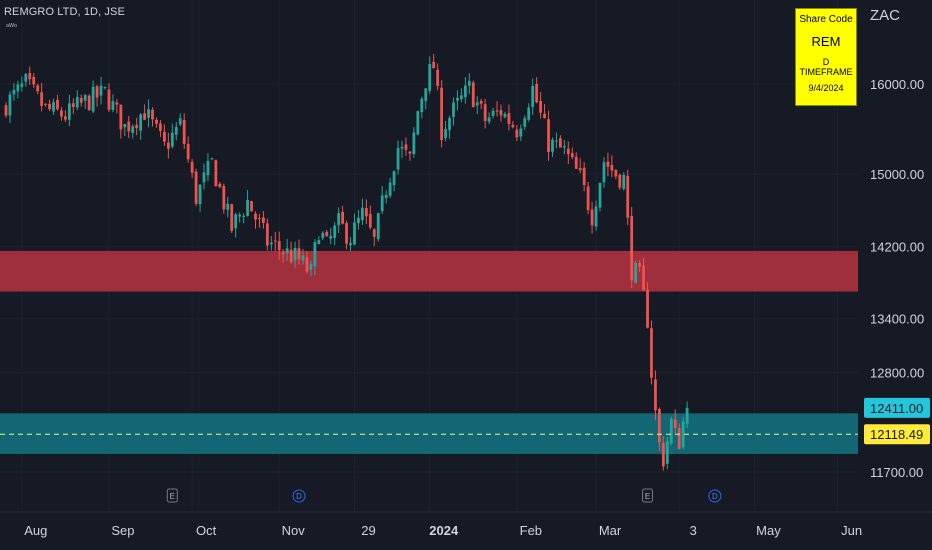 This screenshot has width=932, height=550. Describe the element at coordinates (897, 421) in the screenshot. I see `price-tags: 12411.00 12118.49` at that location.